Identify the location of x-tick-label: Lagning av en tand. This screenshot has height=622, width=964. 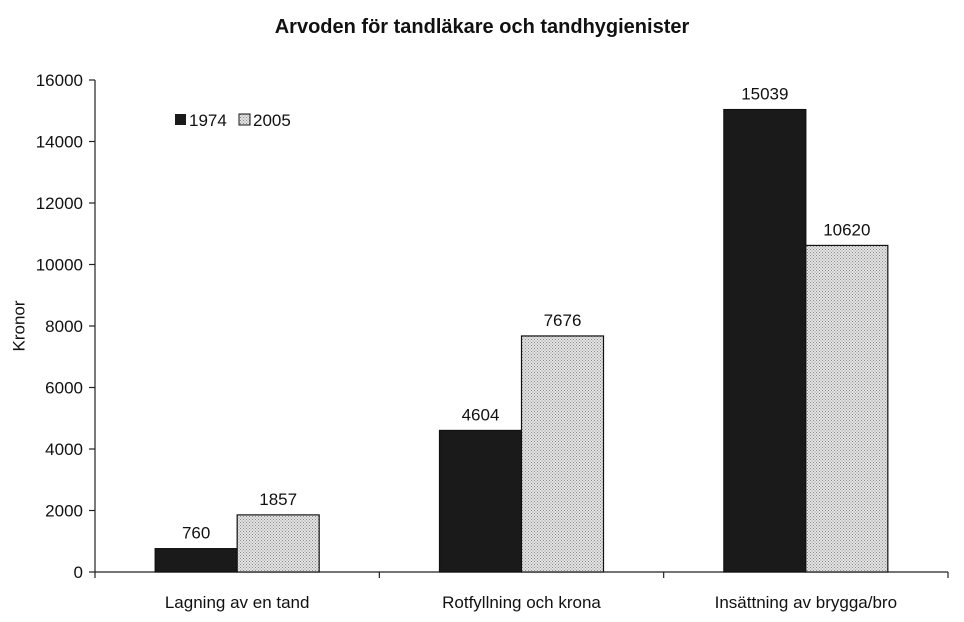
(237, 602).